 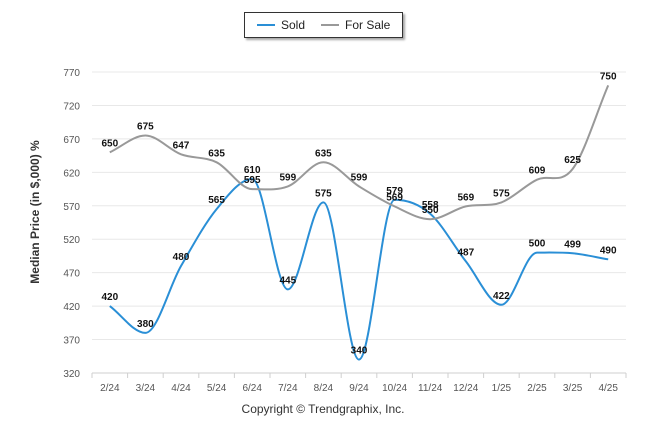 I want to click on data-label-sold: 480, so click(x=181, y=257).